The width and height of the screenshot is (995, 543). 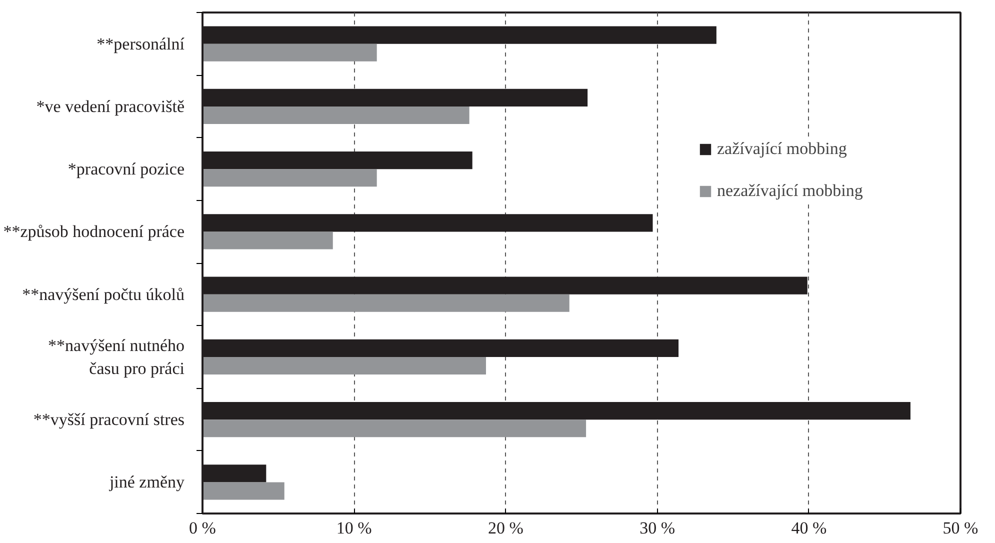 What do you see at coordinates (140, 44) in the screenshot?
I see `y-tick-label: **personální` at bounding box center [140, 44].